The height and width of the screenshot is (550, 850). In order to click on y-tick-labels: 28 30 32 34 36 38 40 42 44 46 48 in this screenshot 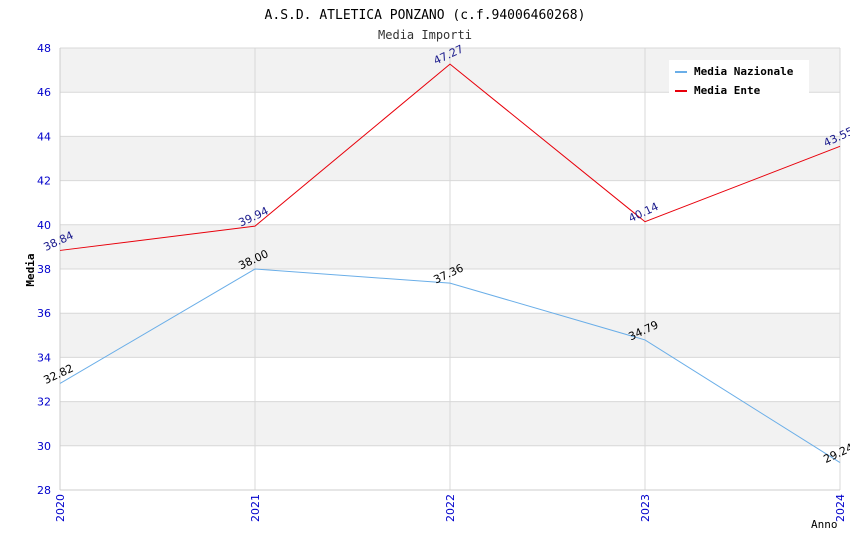, I will do `click(44, 269)`.